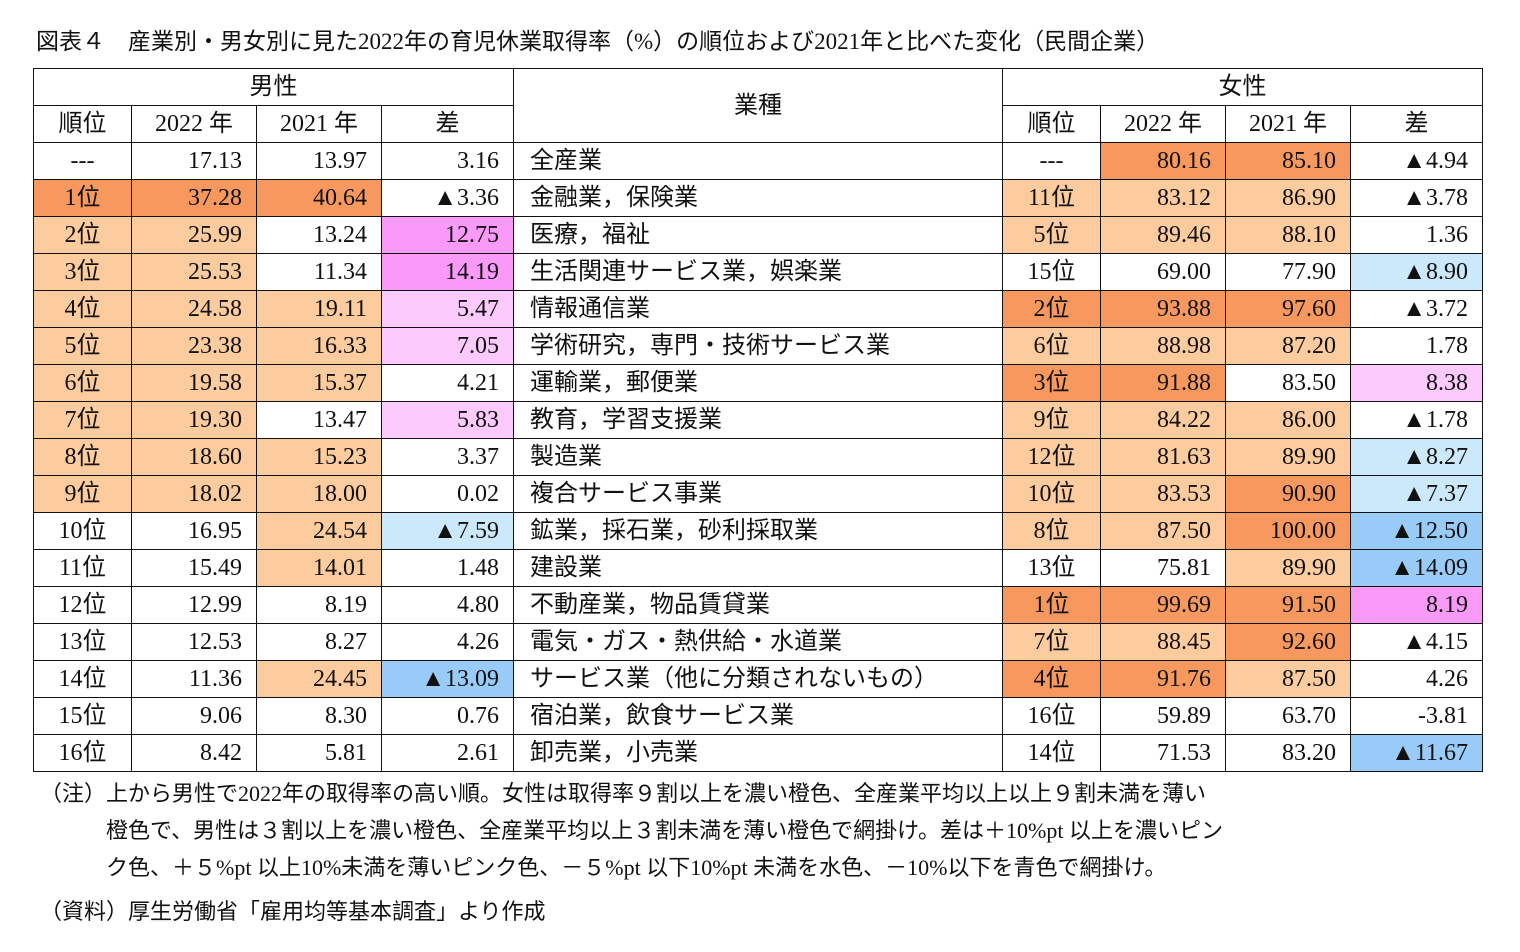 The height and width of the screenshot is (952, 1520). Describe the element at coordinates (82, 235) in the screenshot. I see `male-rank-cell: 2位` at that location.